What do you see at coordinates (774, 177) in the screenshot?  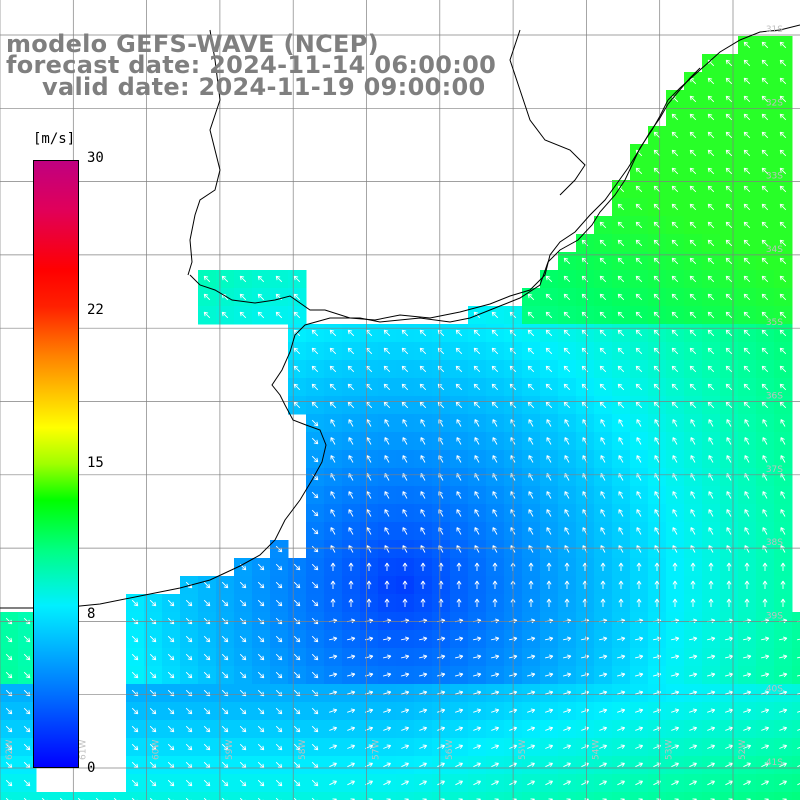 I see `latitude-label: 33S` at bounding box center [774, 177].